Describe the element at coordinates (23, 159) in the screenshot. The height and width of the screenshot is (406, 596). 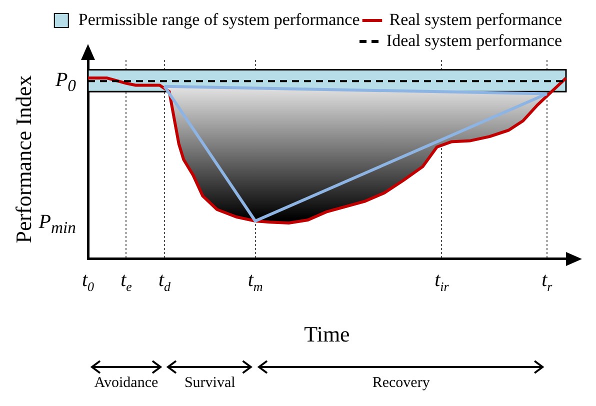
I see `y-axis-title: Performance Index` at that location.